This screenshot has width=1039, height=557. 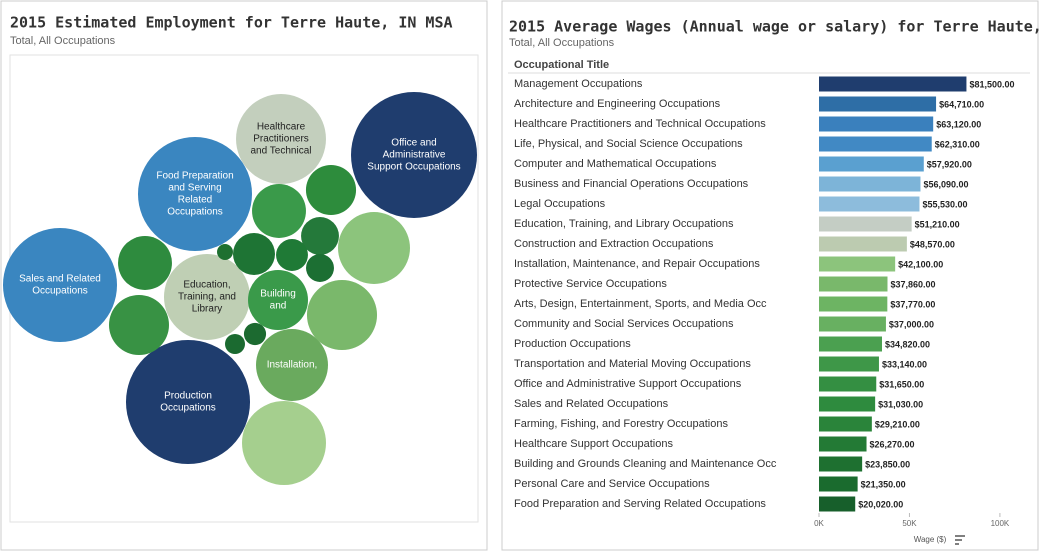 I want to click on sort-icon, so click(x=960, y=540).